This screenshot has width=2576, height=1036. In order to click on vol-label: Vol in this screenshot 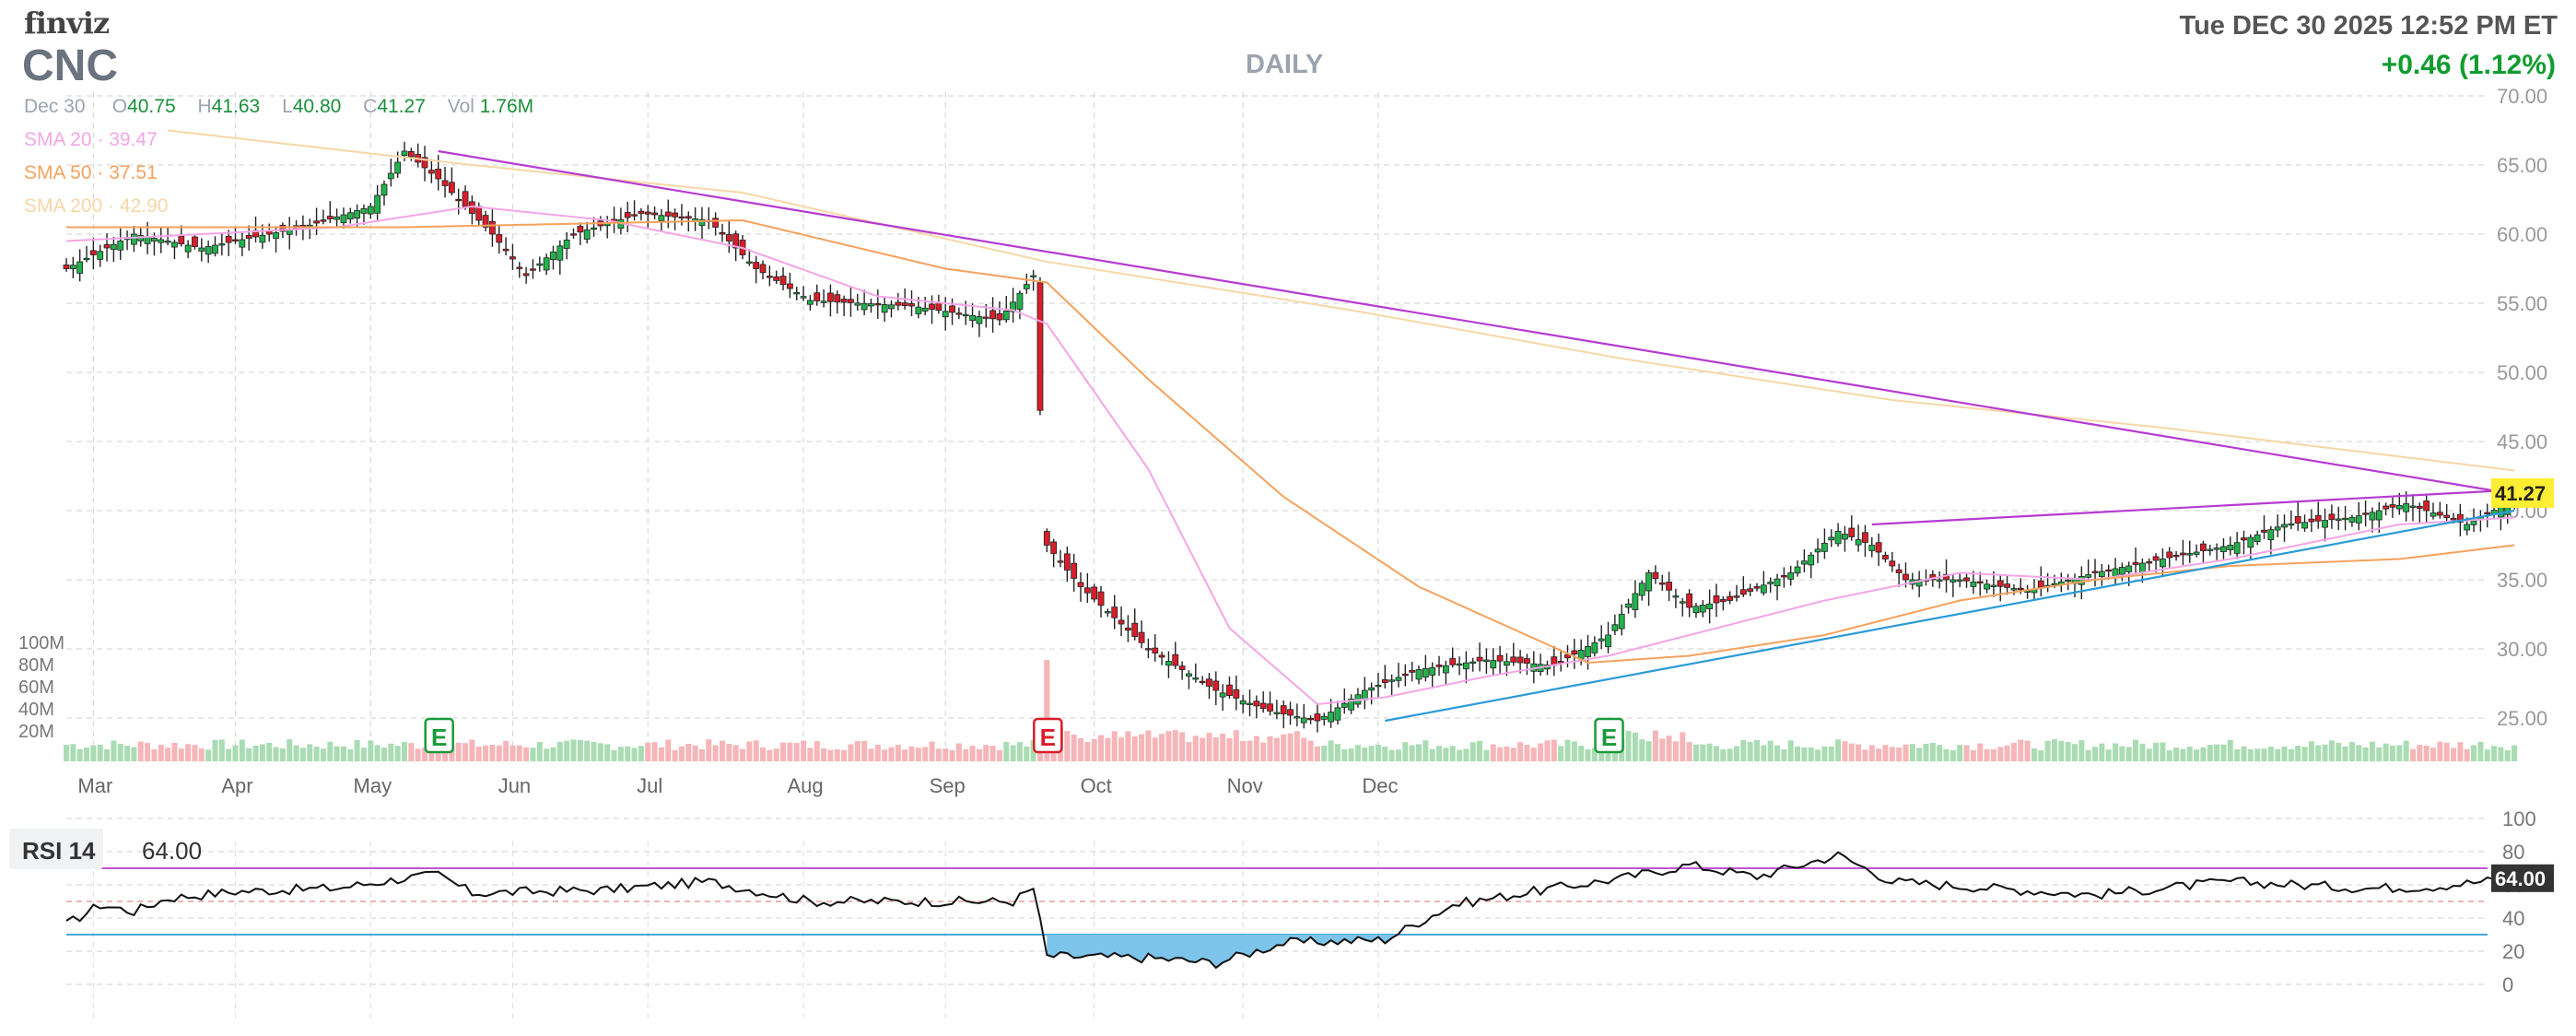, I will do `click(460, 107)`.